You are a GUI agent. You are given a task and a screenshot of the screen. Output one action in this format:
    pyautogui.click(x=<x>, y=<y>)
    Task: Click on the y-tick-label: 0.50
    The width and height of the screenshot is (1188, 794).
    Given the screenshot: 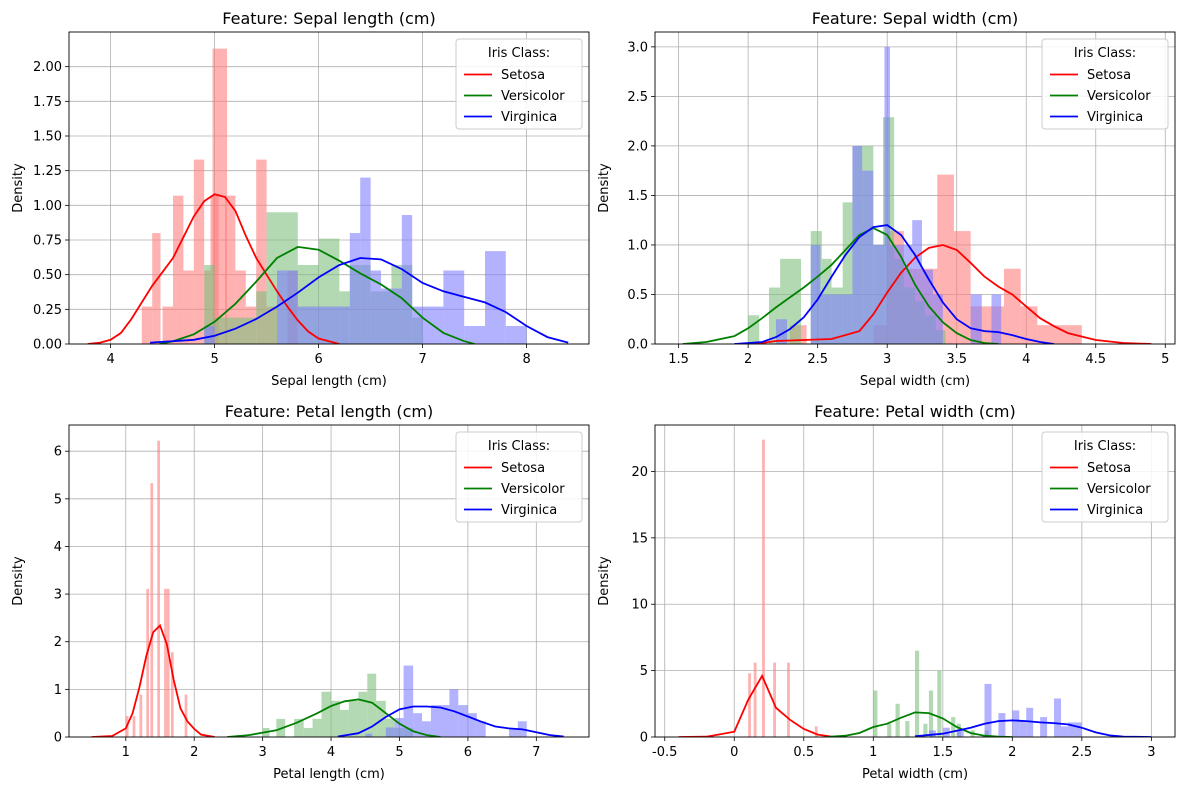 What is the action you would take?
    pyautogui.click(x=47, y=275)
    